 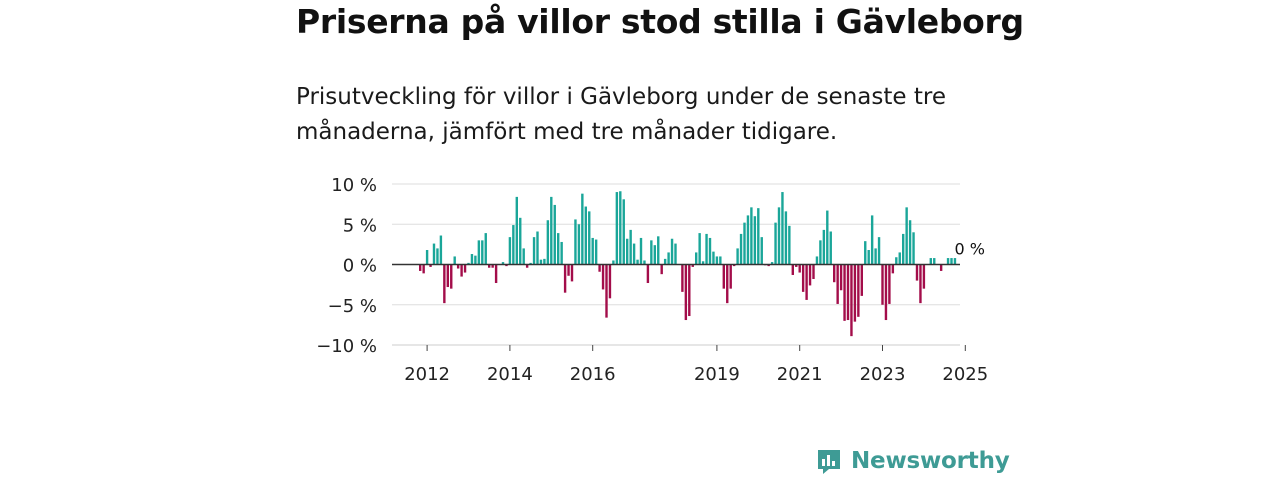 I want to click on x-tick-label: 2021, so click(x=800, y=374).